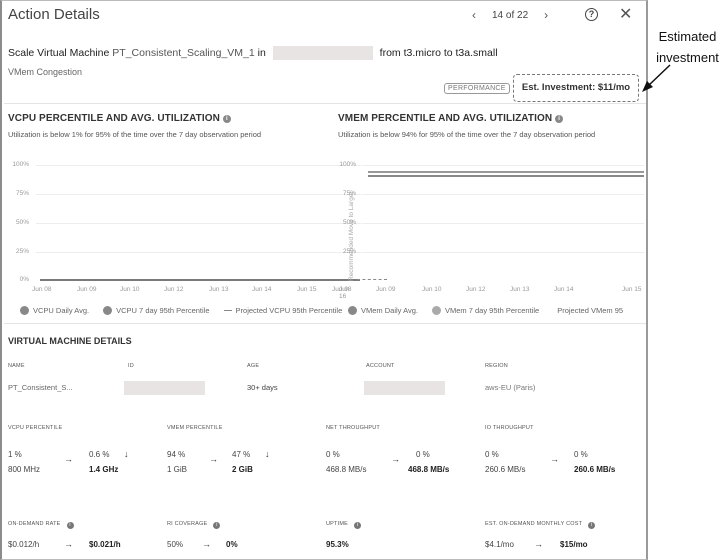 The height and width of the screenshot is (560, 725). What do you see at coordinates (383, 310) in the screenshot?
I see `legend-item: VMem Daily Avg.` at bounding box center [383, 310].